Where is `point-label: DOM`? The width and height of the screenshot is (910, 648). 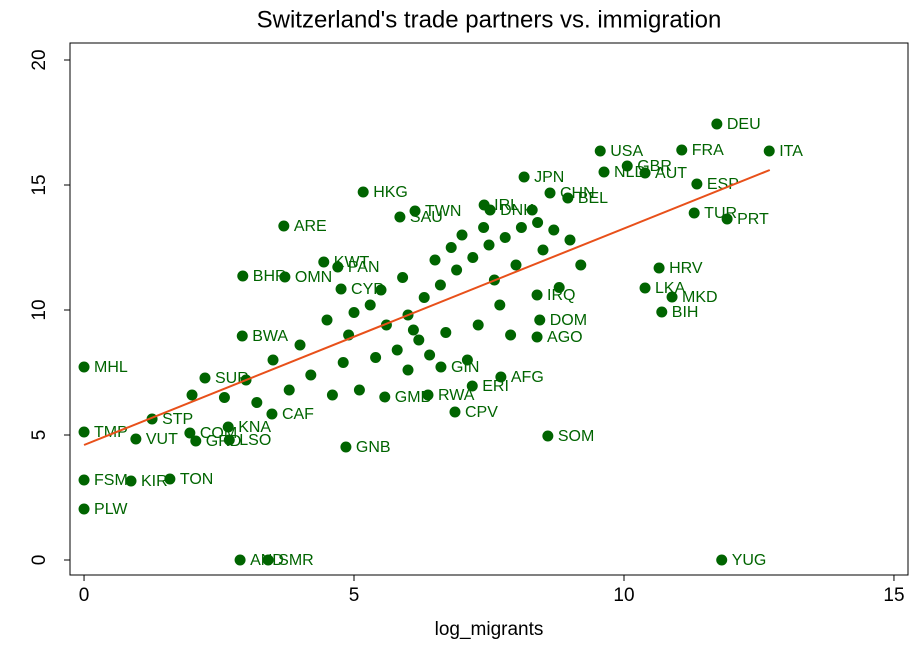
point-label: DOM is located at coordinates (568, 320).